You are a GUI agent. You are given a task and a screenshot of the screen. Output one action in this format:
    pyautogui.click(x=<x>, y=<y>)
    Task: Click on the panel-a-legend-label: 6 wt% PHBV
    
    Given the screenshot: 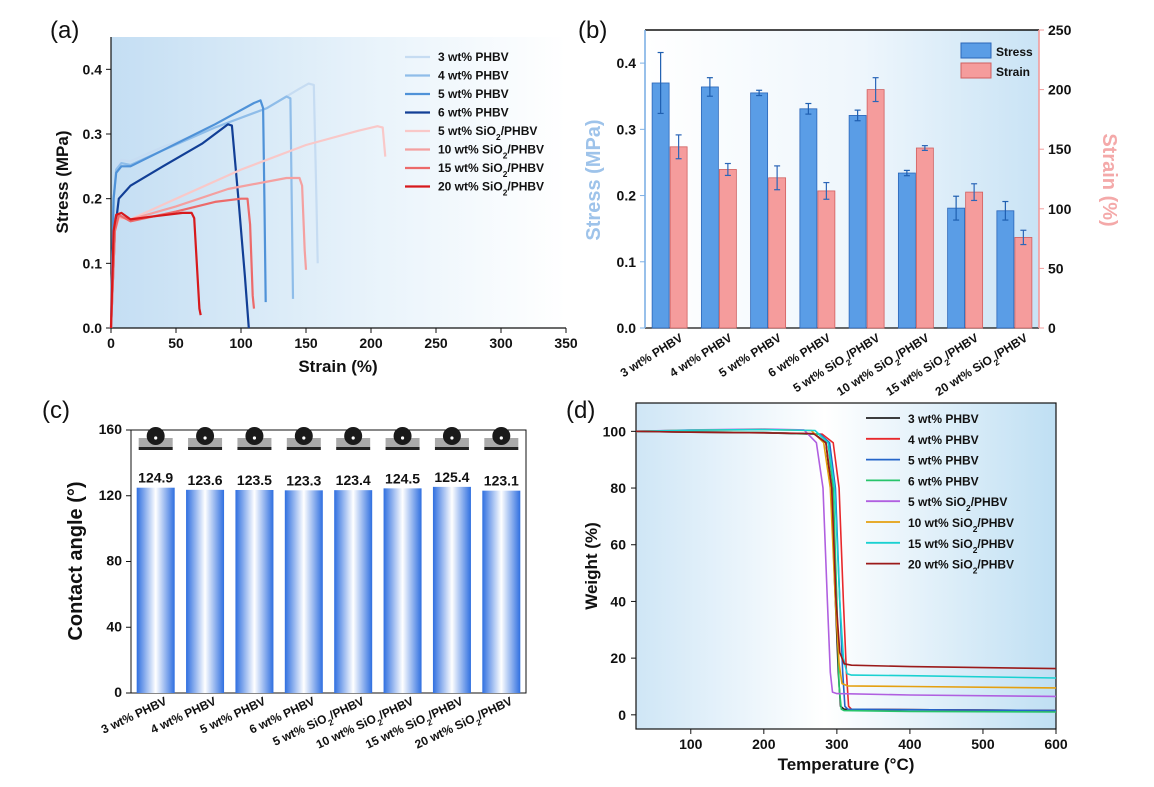 What is the action you would take?
    pyautogui.click(x=473, y=113)
    